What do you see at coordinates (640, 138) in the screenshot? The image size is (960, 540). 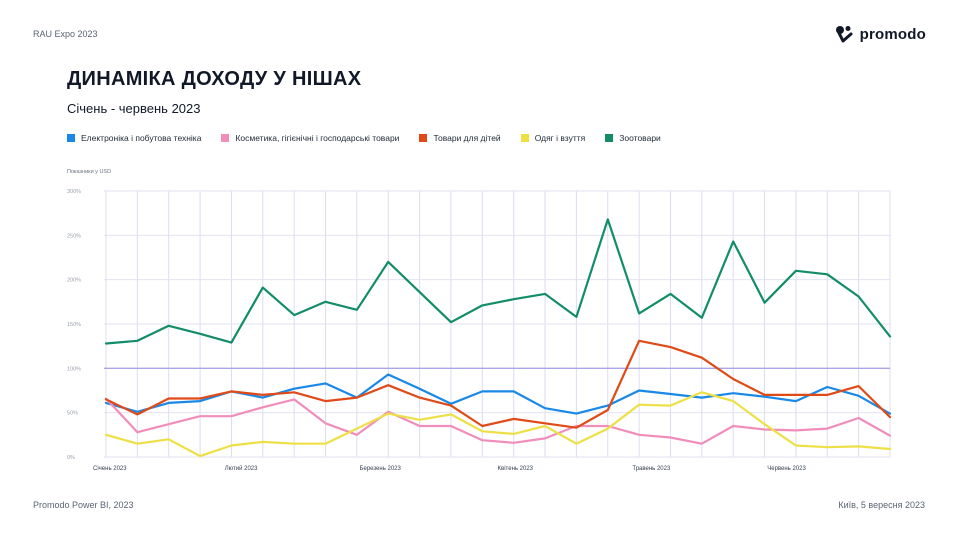 I see `legend-label: Зоотовари` at bounding box center [640, 138].